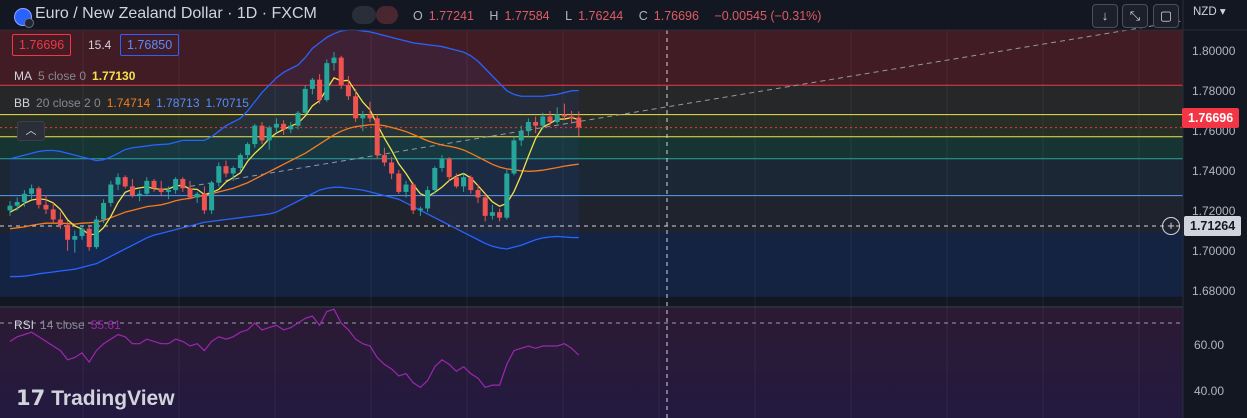  What do you see at coordinates (23, 76) in the screenshot?
I see `ma-name: MA` at bounding box center [23, 76].